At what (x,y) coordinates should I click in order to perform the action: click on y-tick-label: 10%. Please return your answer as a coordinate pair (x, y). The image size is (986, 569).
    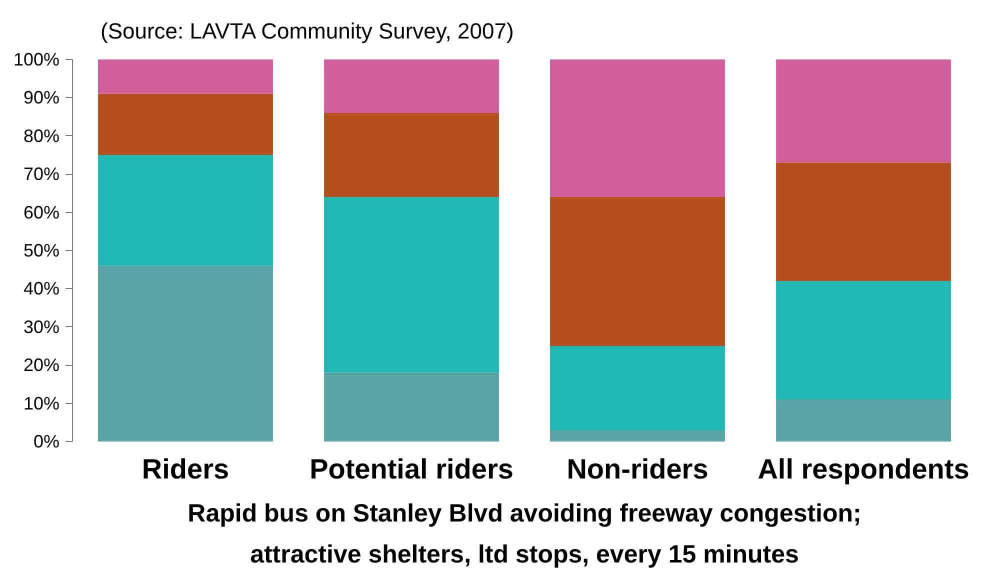
    Looking at the image, I should click on (41, 403).